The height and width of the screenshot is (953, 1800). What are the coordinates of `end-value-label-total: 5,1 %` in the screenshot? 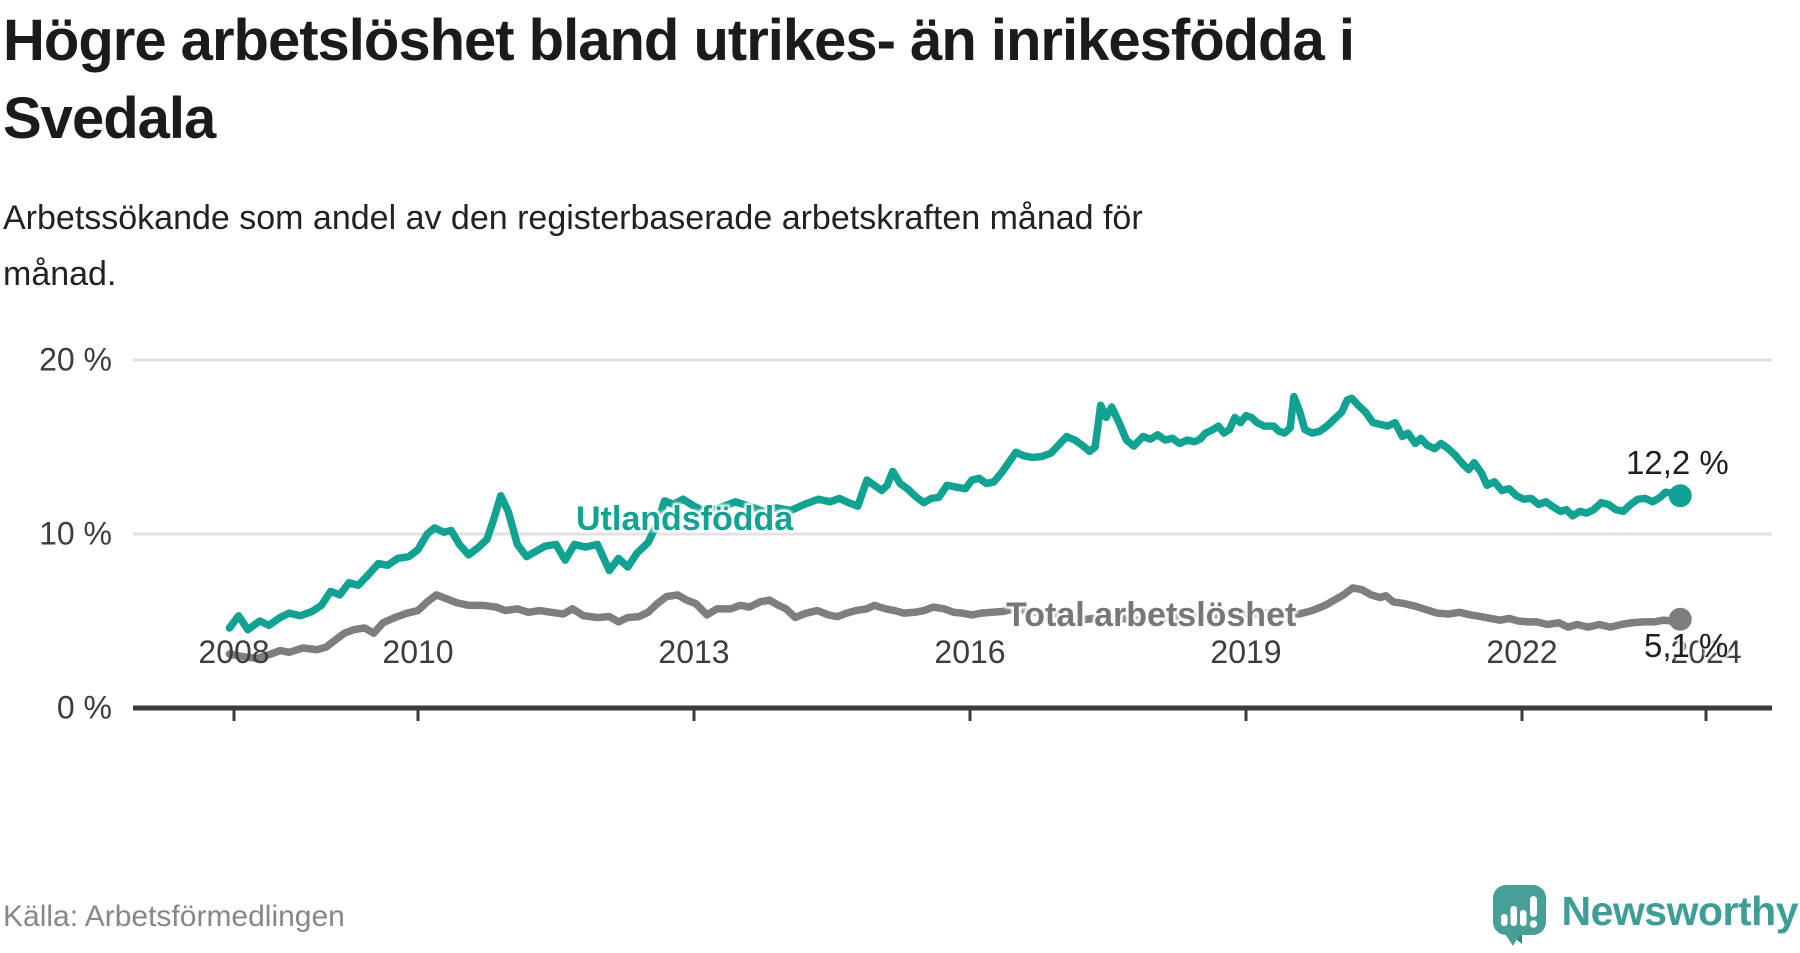 It's located at (1686, 645).